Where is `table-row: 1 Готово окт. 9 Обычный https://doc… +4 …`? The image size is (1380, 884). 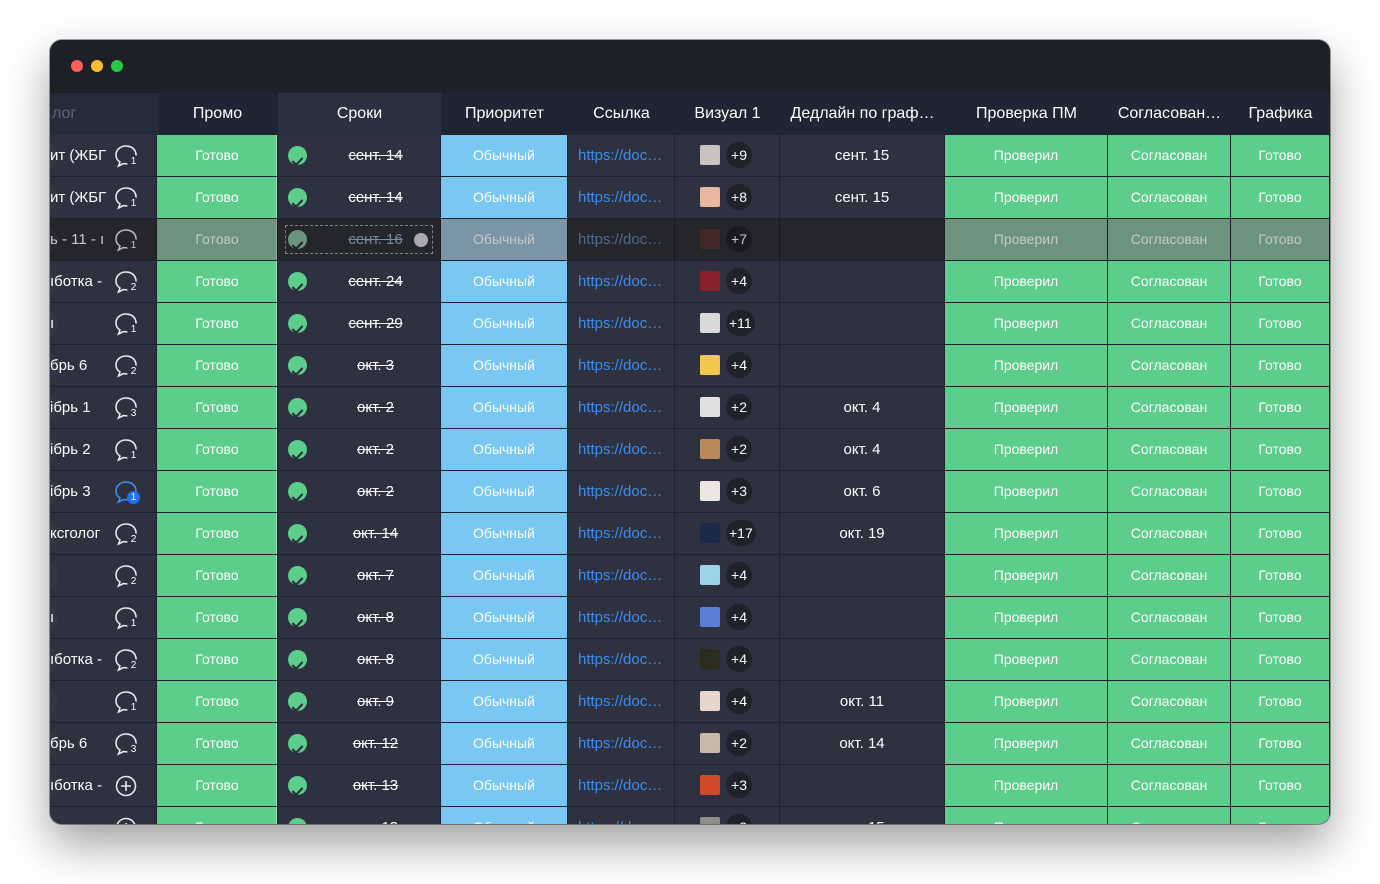
table-row: 1 Готово окт. 9 Обычный https://doc… +4 … is located at coordinates (690, 702).